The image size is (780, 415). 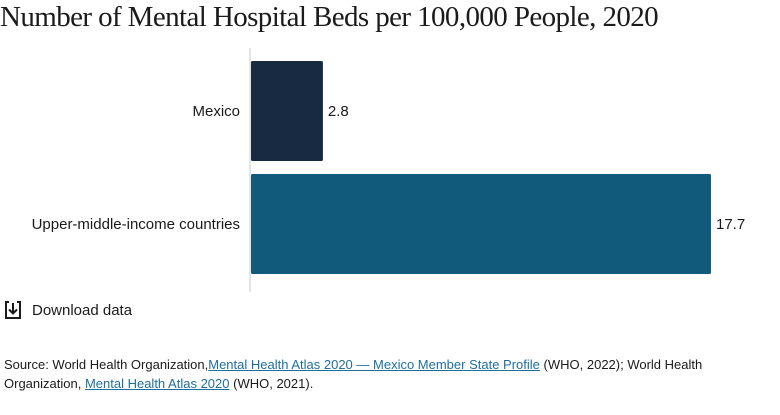 I want to click on download-data-button: Download data, so click(x=68, y=310).